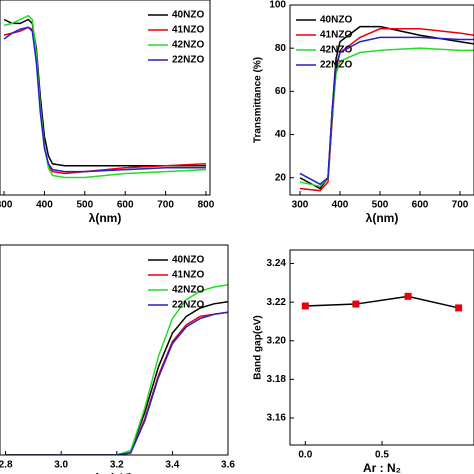  What do you see at coordinates (277, 302) in the screenshot?
I see `y-tick-label: 3.22` at bounding box center [277, 302].